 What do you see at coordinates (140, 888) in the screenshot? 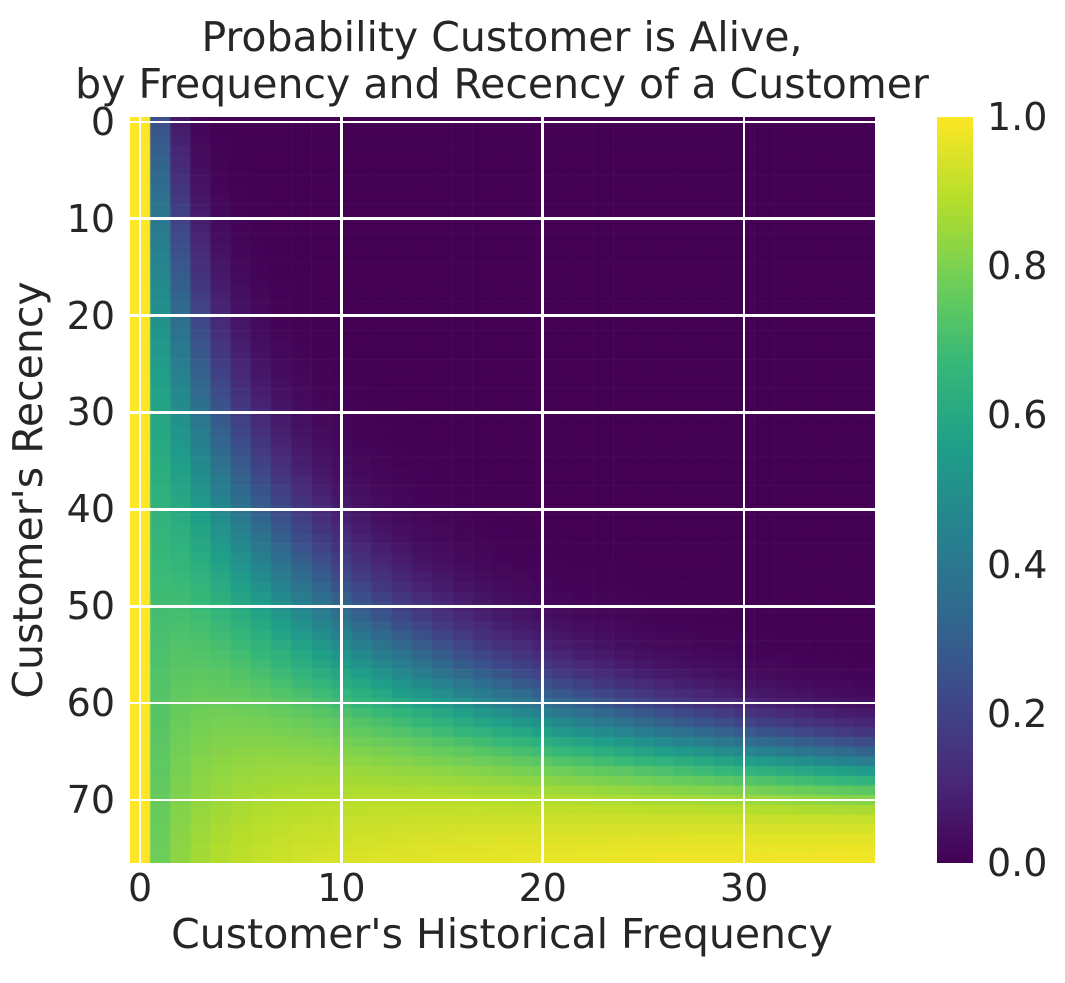
I see `x-tick-label-0: 0` at bounding box center [140, 888].